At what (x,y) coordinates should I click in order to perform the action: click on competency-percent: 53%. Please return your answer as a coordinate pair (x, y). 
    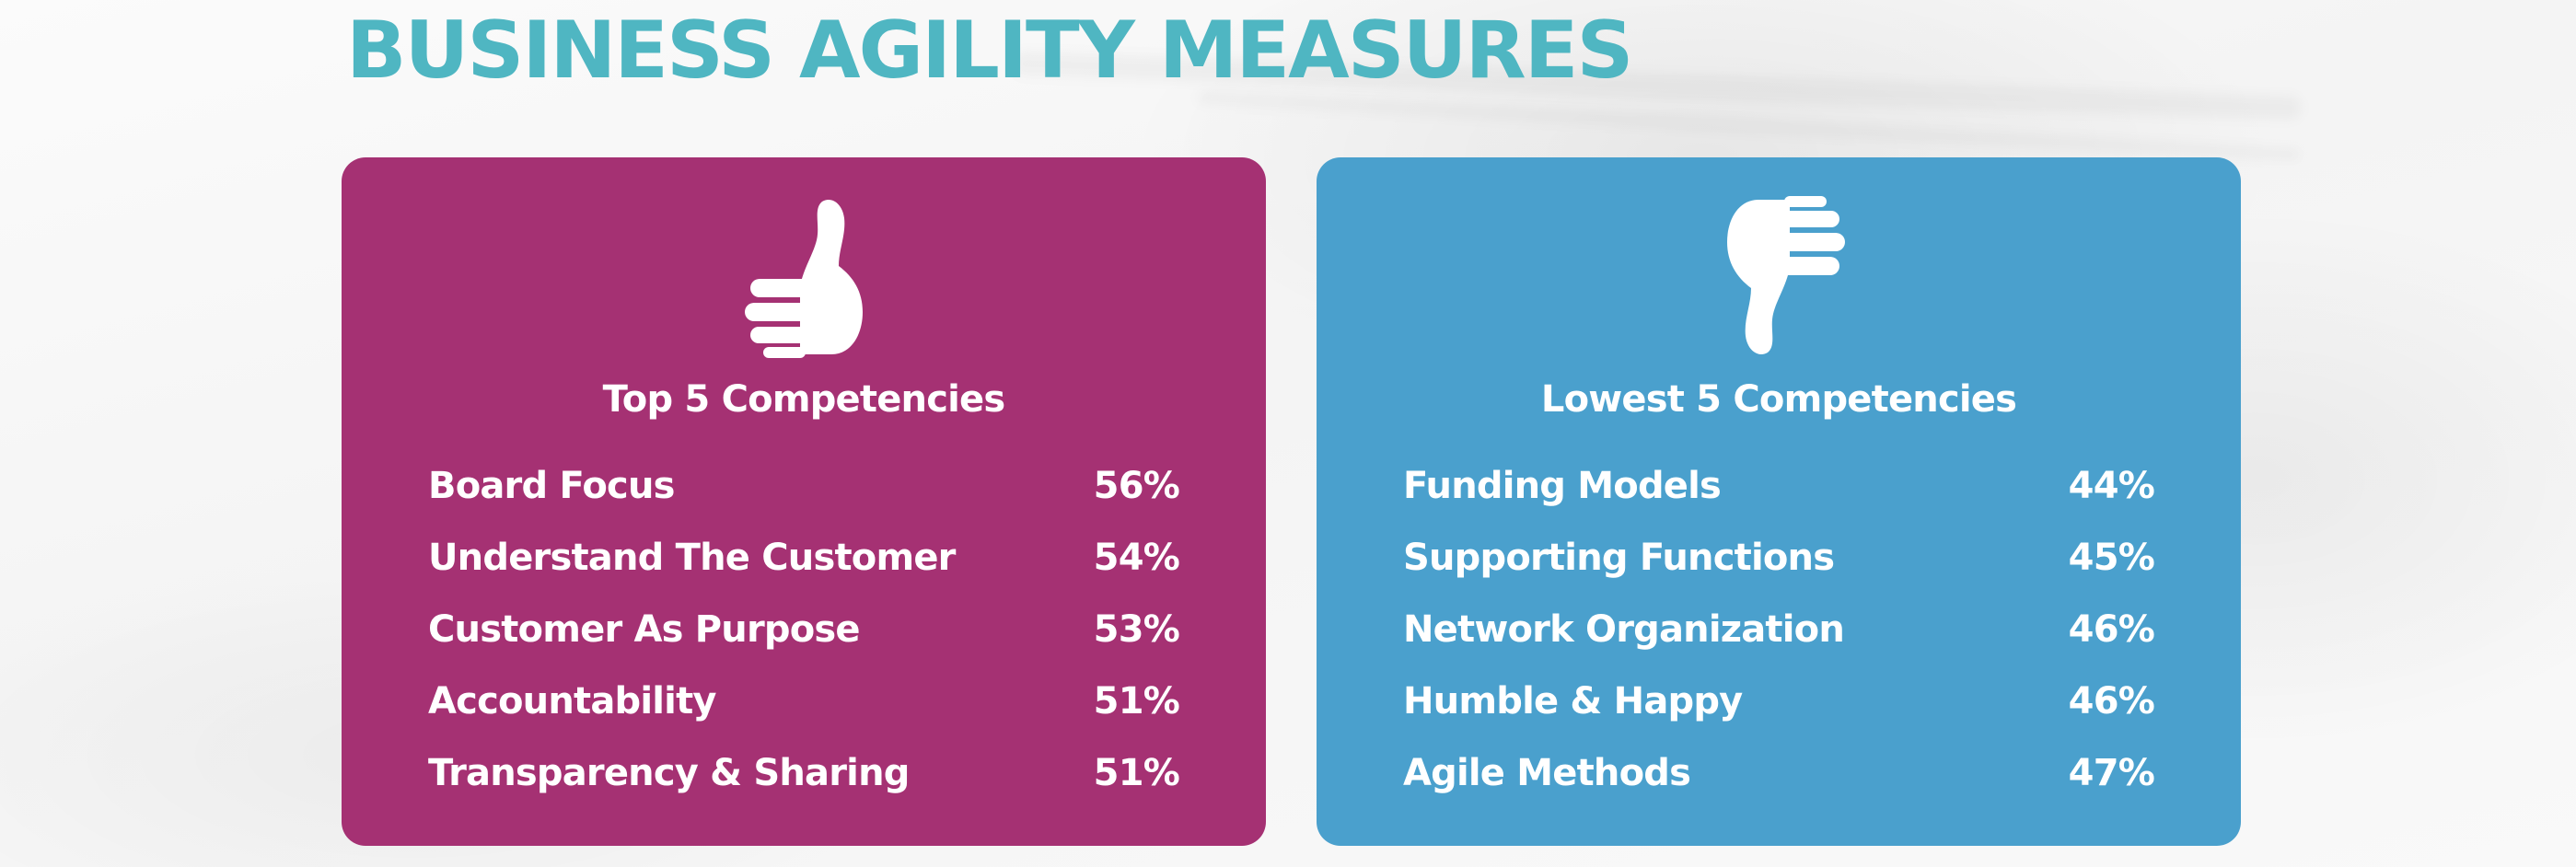
    Looking at the image, I should click on (1136, 629).